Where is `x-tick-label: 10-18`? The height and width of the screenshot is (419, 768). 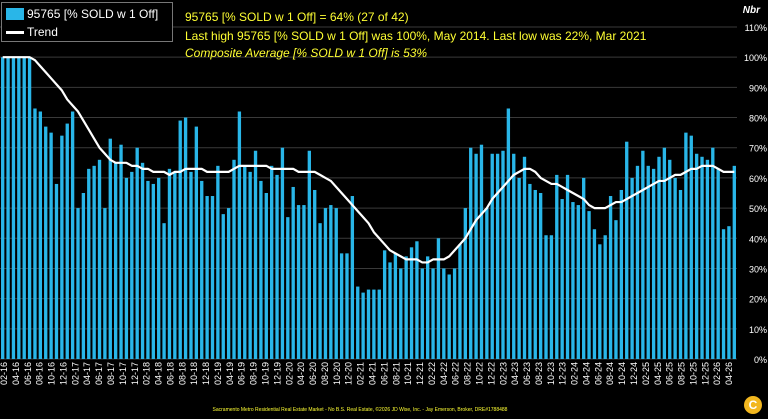 x-tick-label: 10-18 is located at coordinates (194, 373).